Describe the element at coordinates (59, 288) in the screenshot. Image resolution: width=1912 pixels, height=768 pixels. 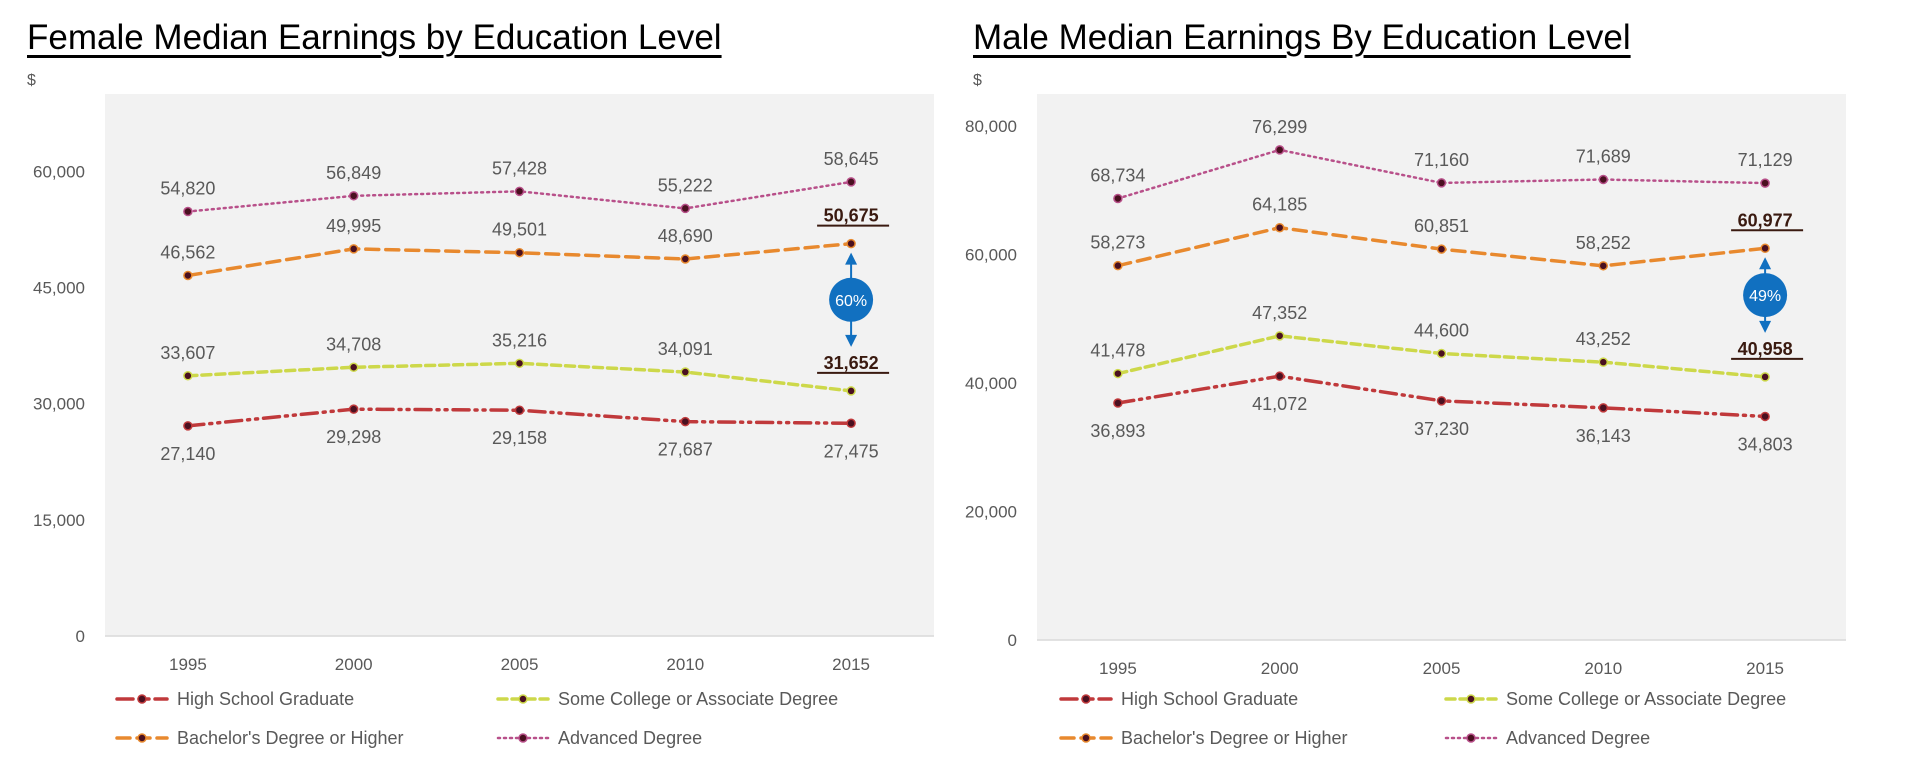
I see `y-tick-label: 45,000` at that location.